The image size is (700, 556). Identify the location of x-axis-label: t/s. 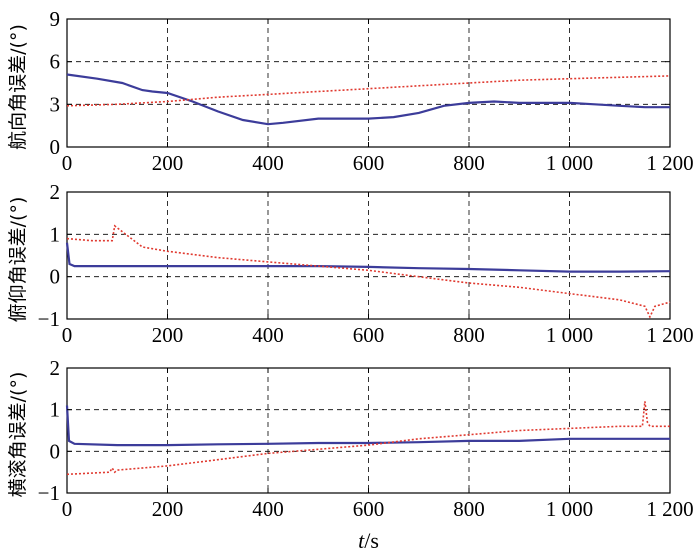
(368, 540).